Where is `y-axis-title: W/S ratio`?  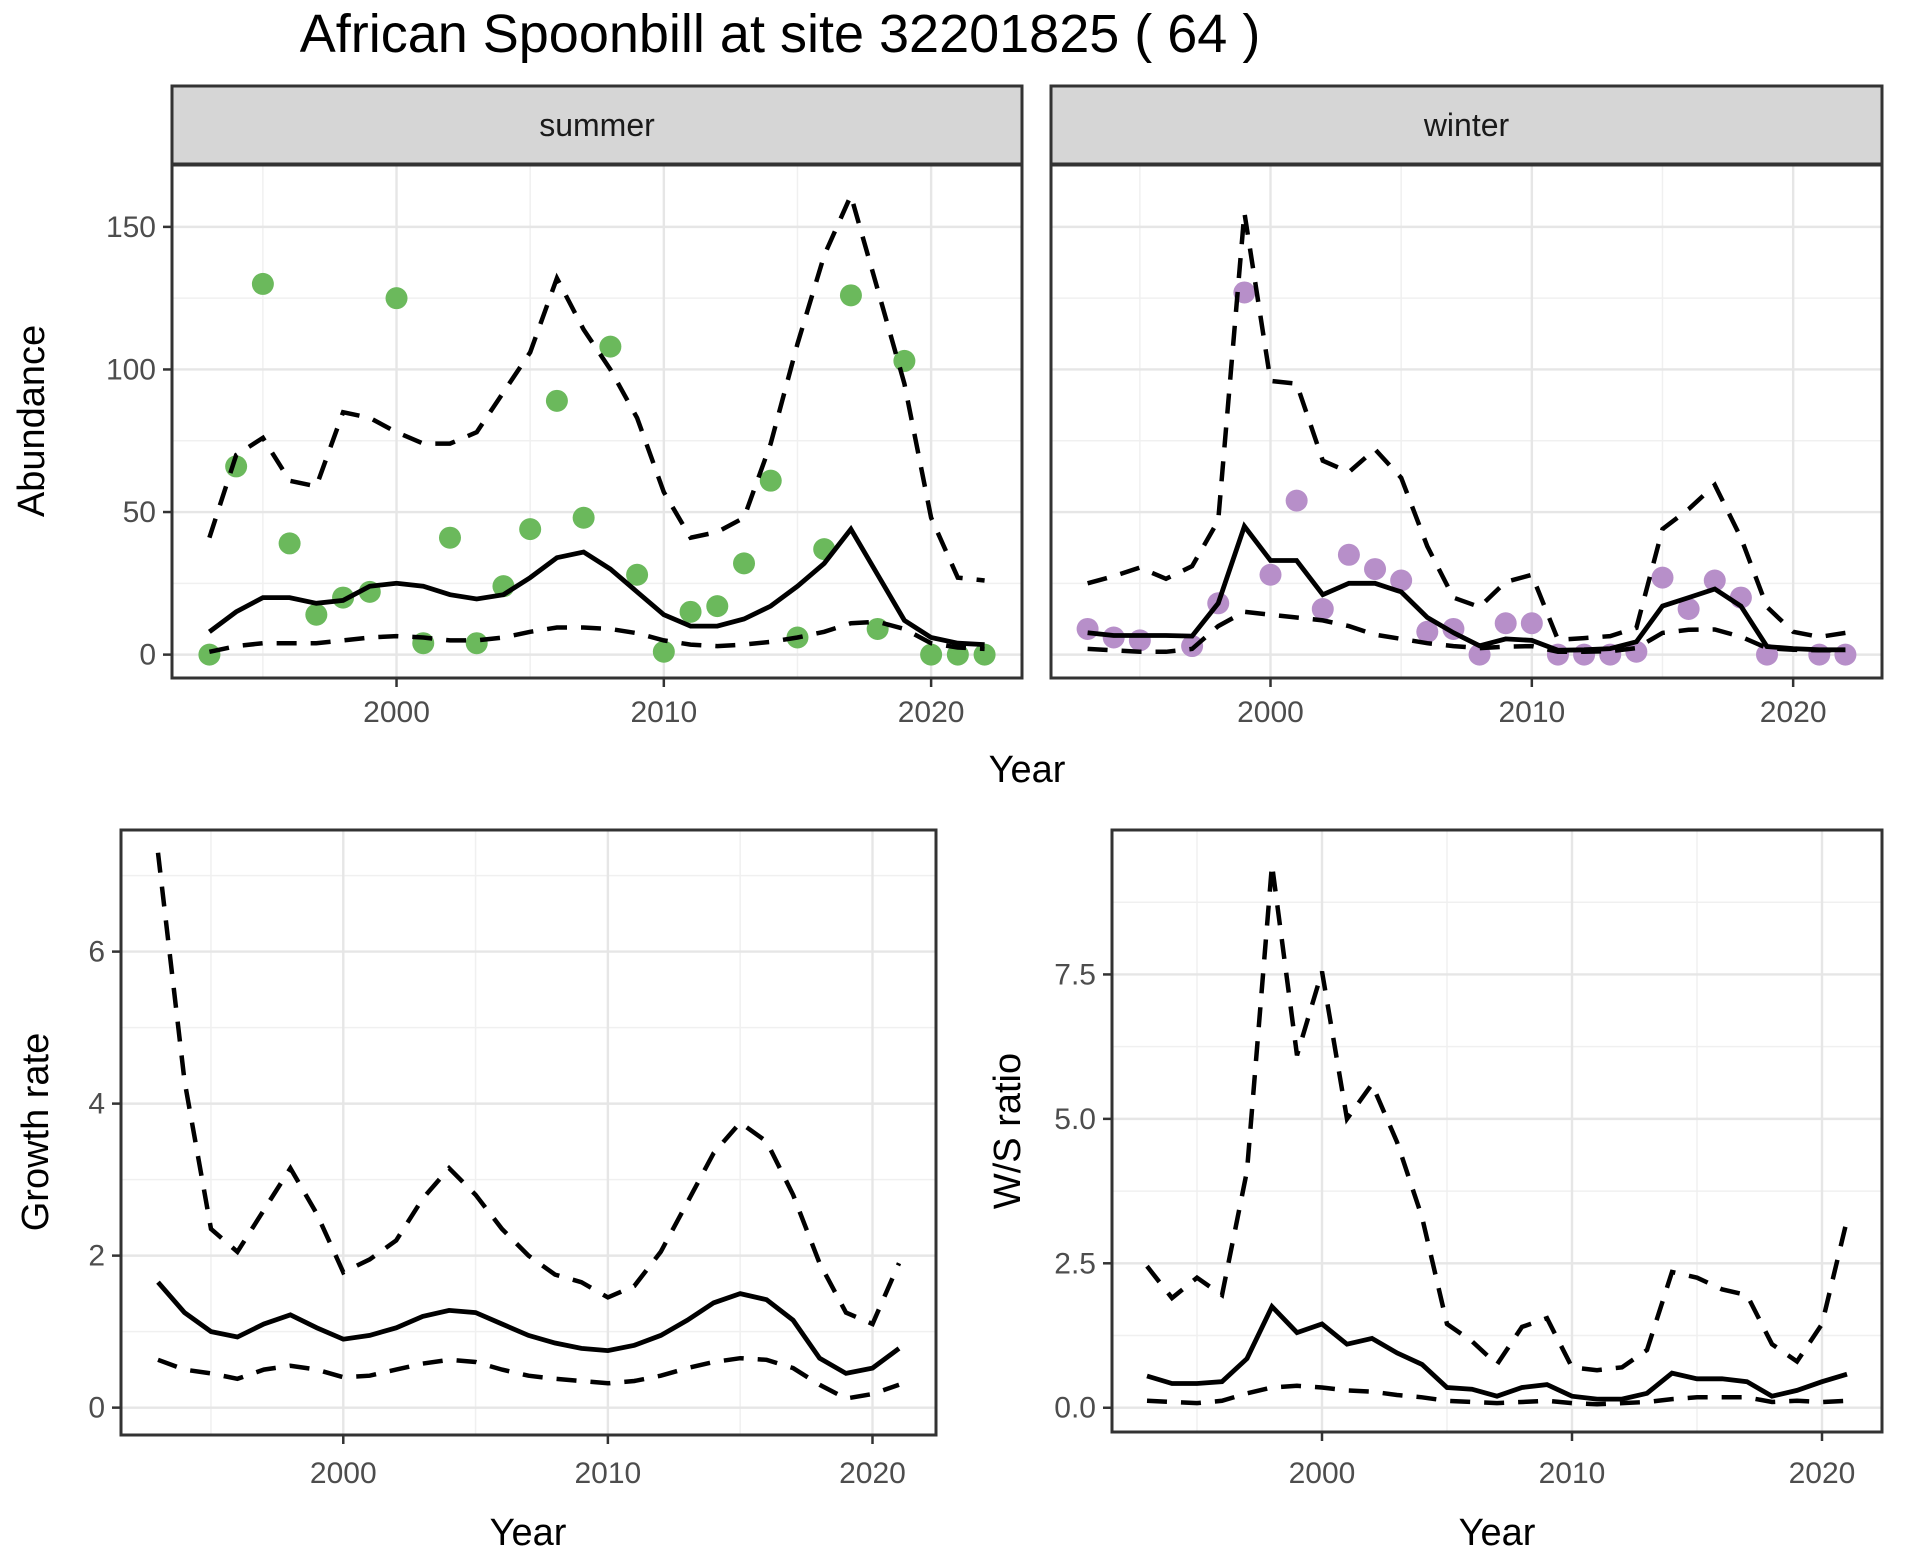 y-axis-title: W/S ratio is located at coordinates (1008, 1131).